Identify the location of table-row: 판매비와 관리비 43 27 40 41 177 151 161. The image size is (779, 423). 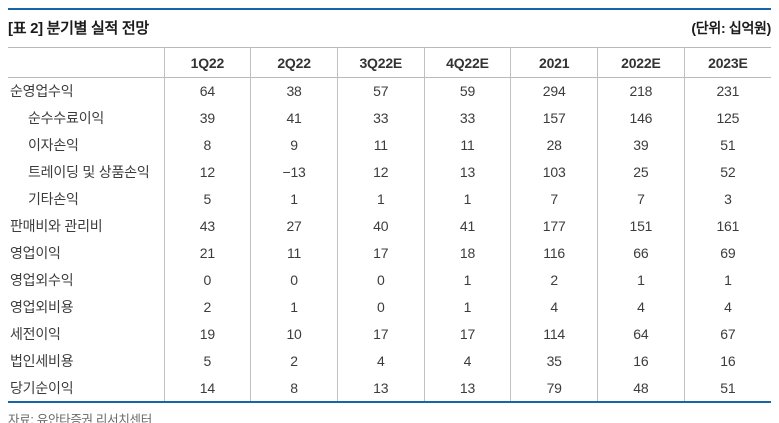
(389, 226).